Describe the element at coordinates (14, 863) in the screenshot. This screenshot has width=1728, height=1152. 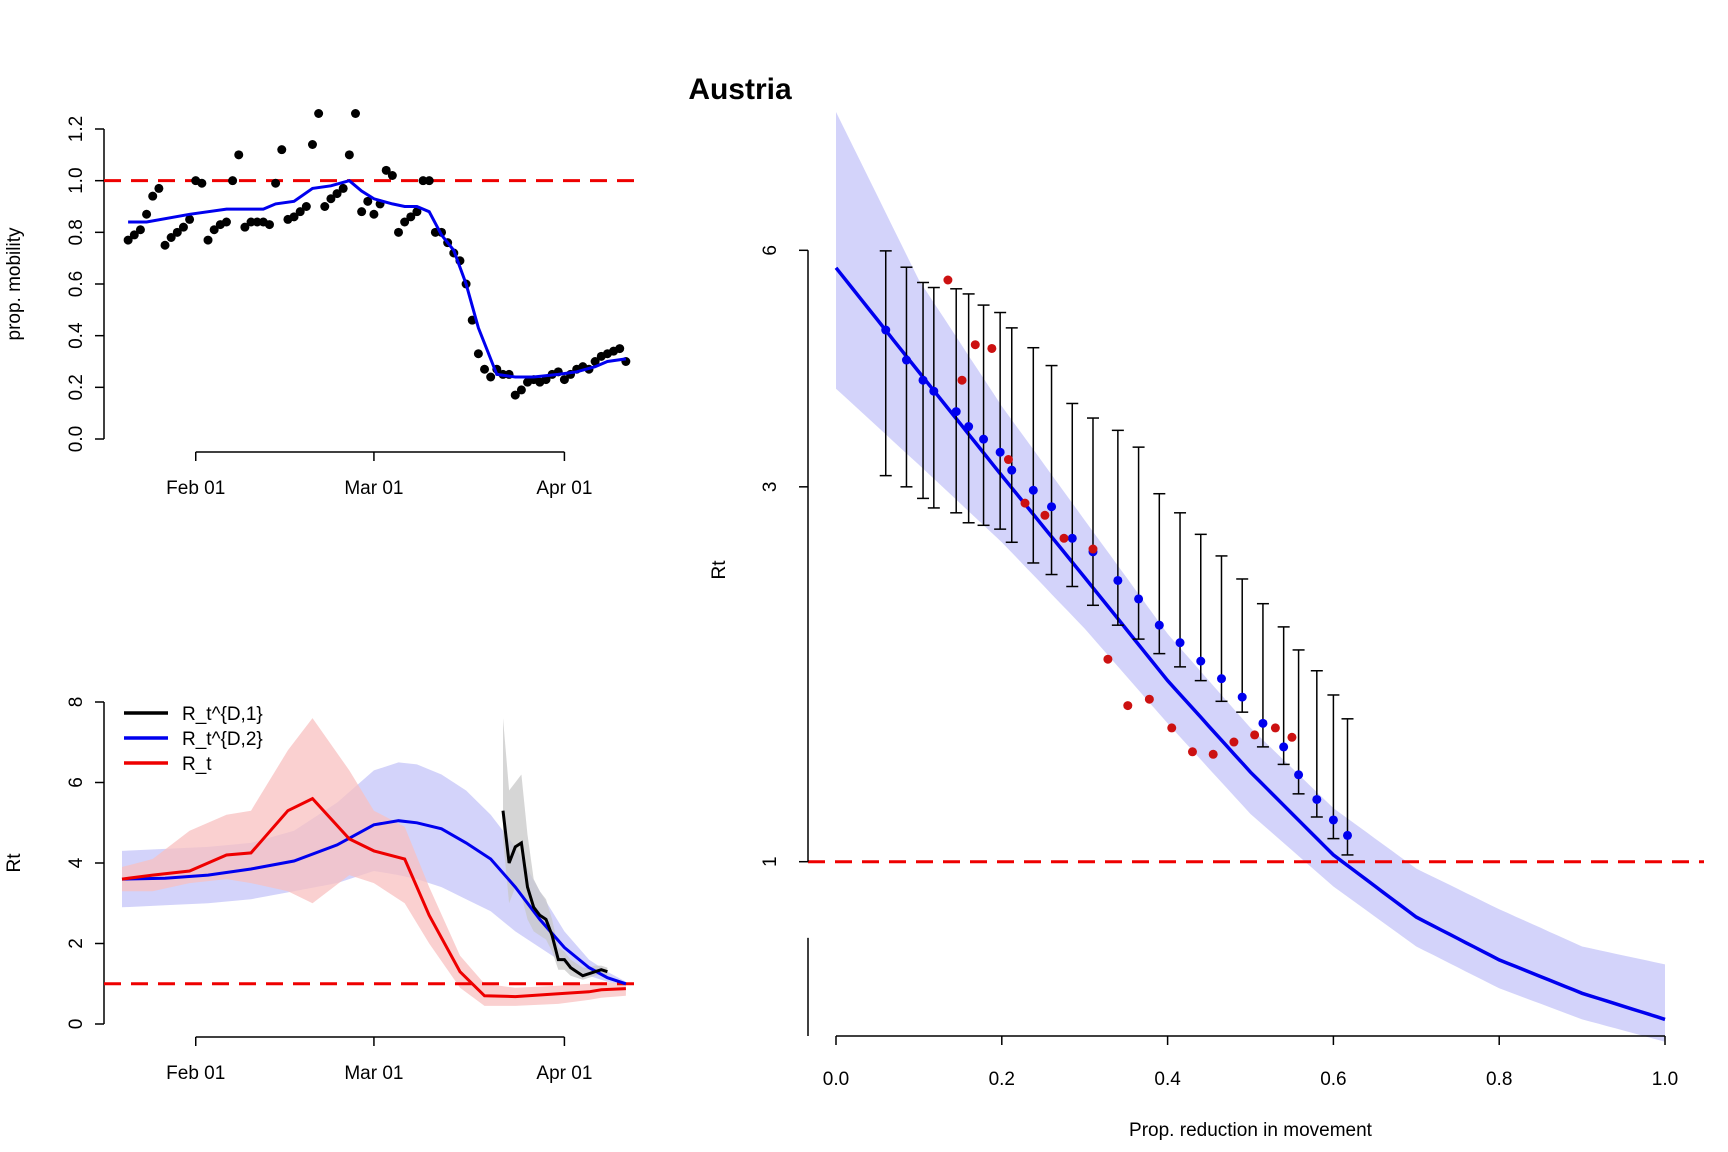
I see `y-axis-label: Rt` at that location.